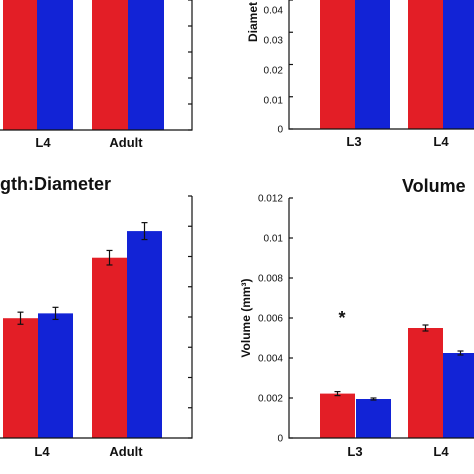 The height and width of the screenshot is (474, 474). What do you see at coordinates (270, 199) in the screenshot?
I see `panel-bottom-right-ytick-label: 0.012` at bounding box center [270, 199].